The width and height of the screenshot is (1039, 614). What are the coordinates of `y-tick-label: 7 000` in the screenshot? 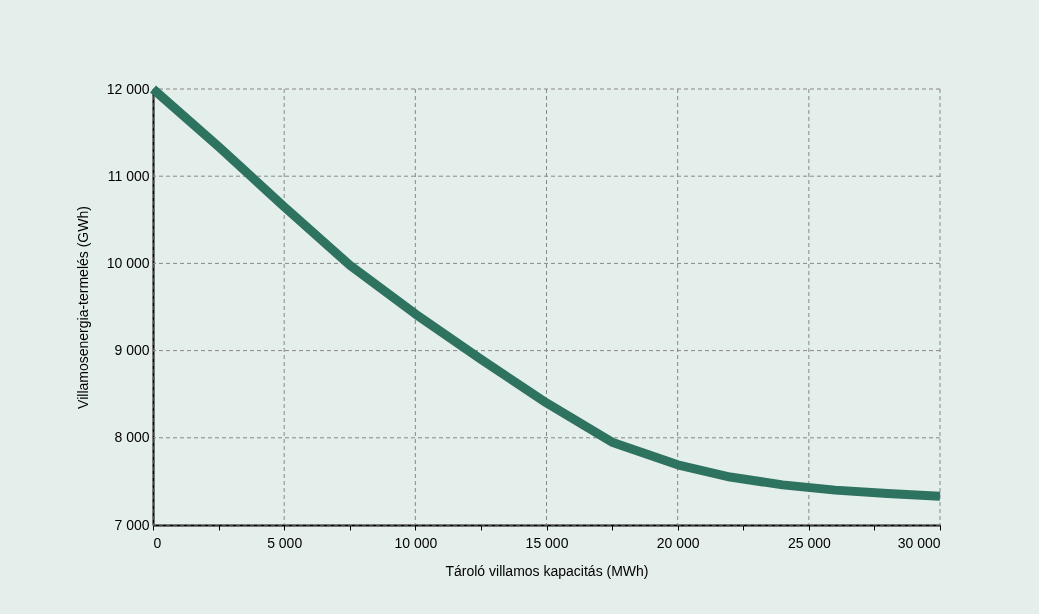 It's located at (132, 524).